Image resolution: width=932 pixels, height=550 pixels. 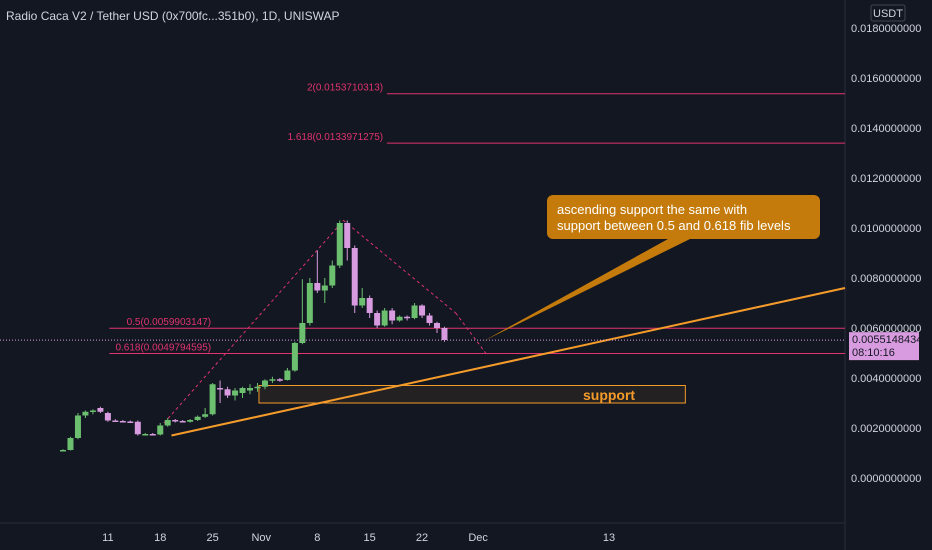 What do you see at coordinates (609, 538) in the screenshot?
I see `time-tick-label: 13` at bounding box center [609, 538].